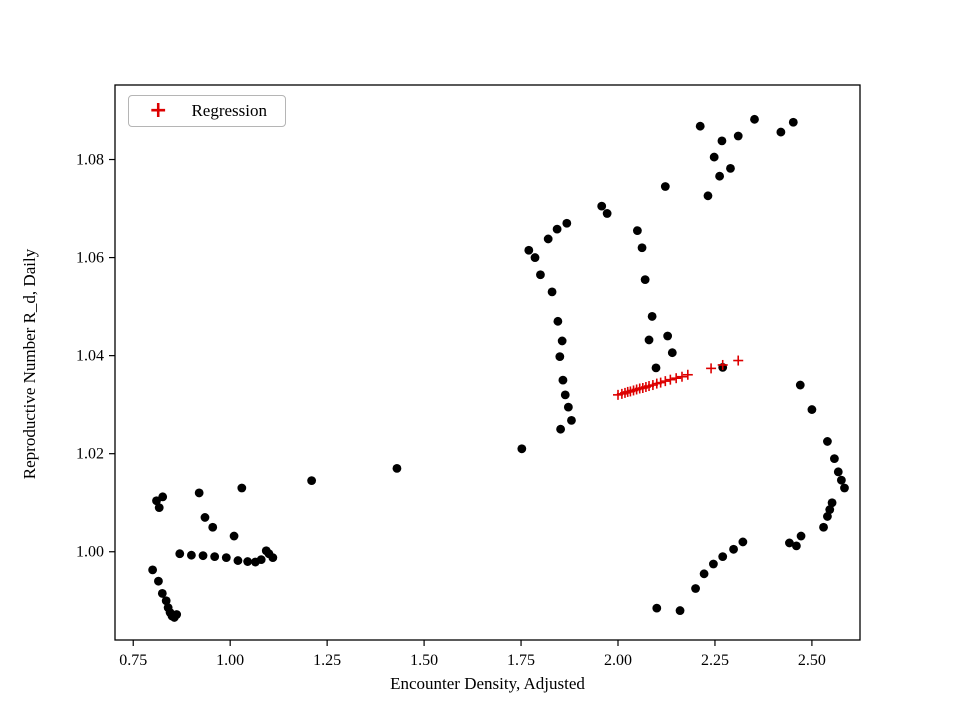 This screenshot has height=720, width=960. Describe the element at coordinates (424, 660) in the screenshot. I see `svg-text: 1.50` at that location.